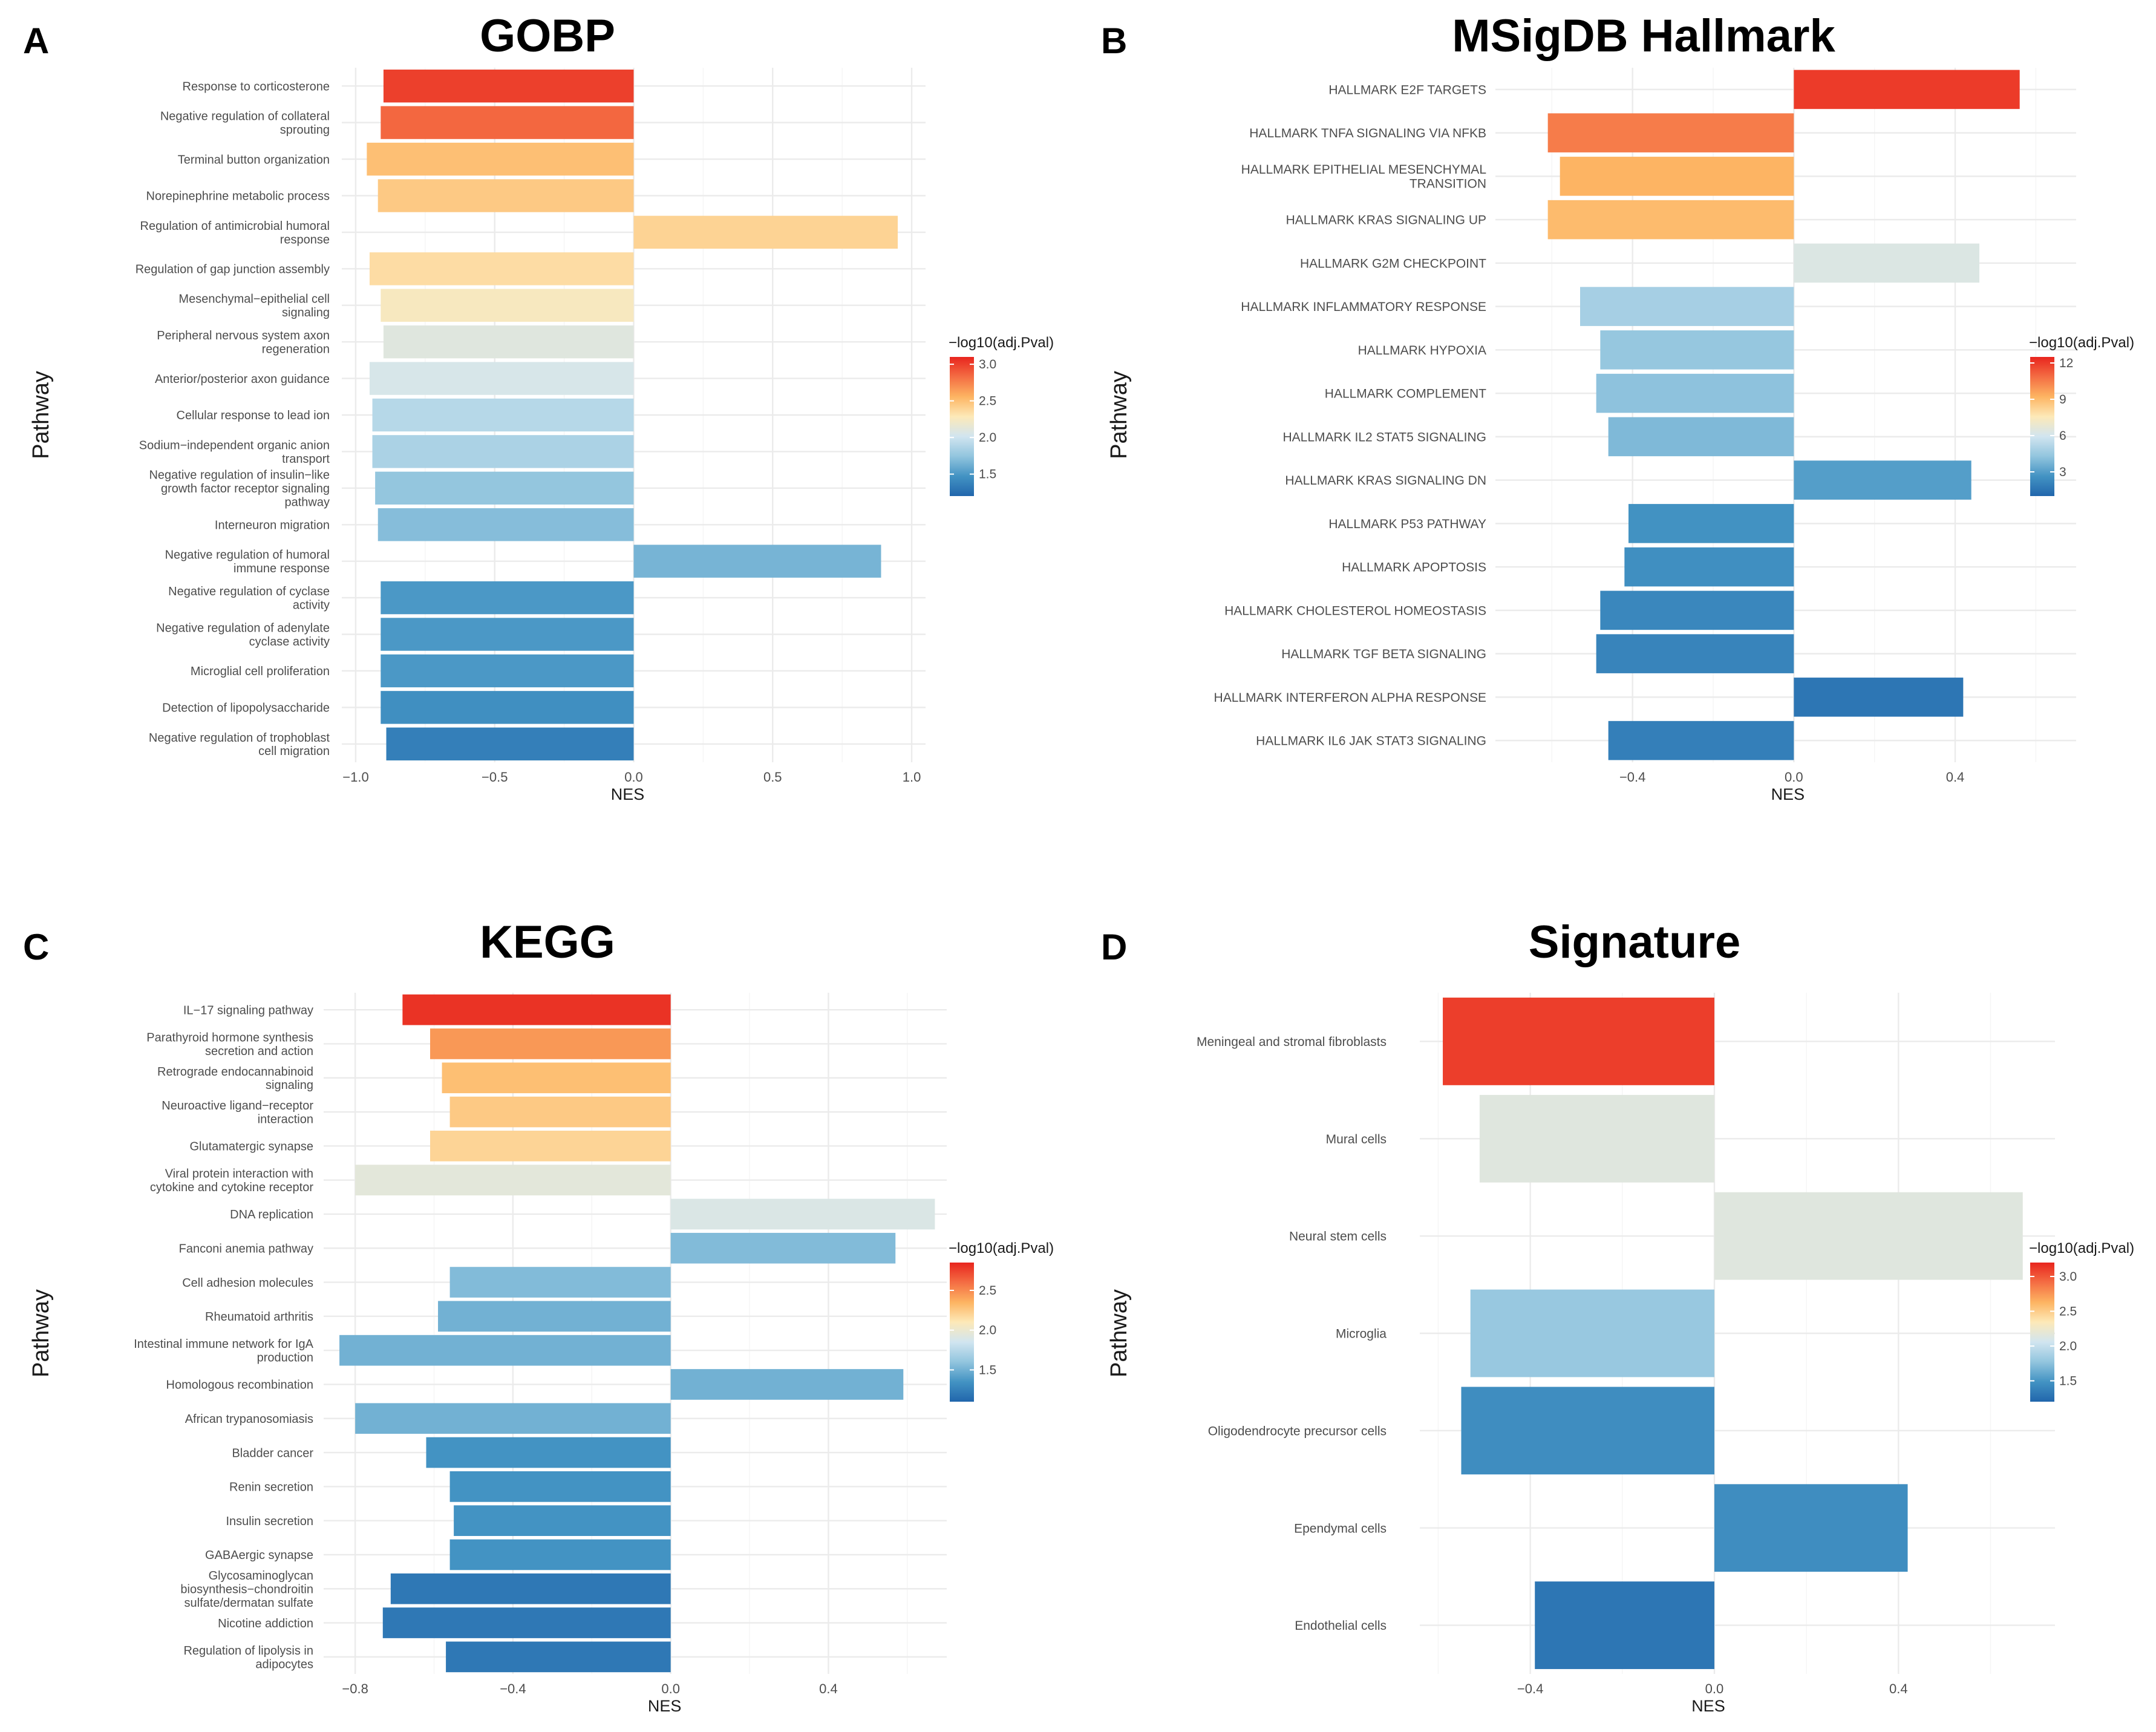 This screenshot has height=1732, width=2156. What do you see at coordinates (259, 1555) in the screenshot?
I see `category-label: GABAergic synapse` at bounding box center [259, 1555].